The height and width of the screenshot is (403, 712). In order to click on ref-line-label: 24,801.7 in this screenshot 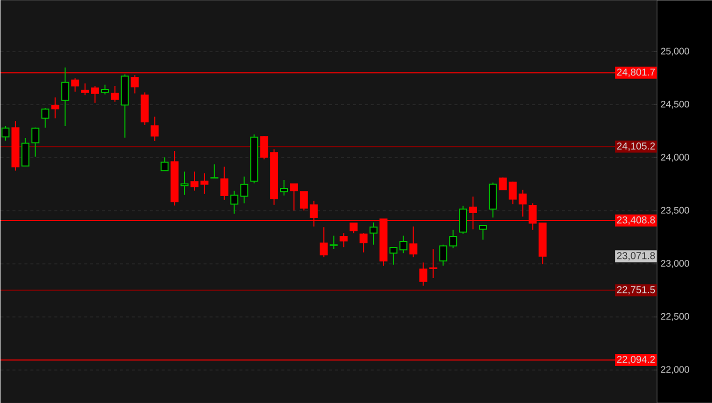, I will do `click(636, 72)`.